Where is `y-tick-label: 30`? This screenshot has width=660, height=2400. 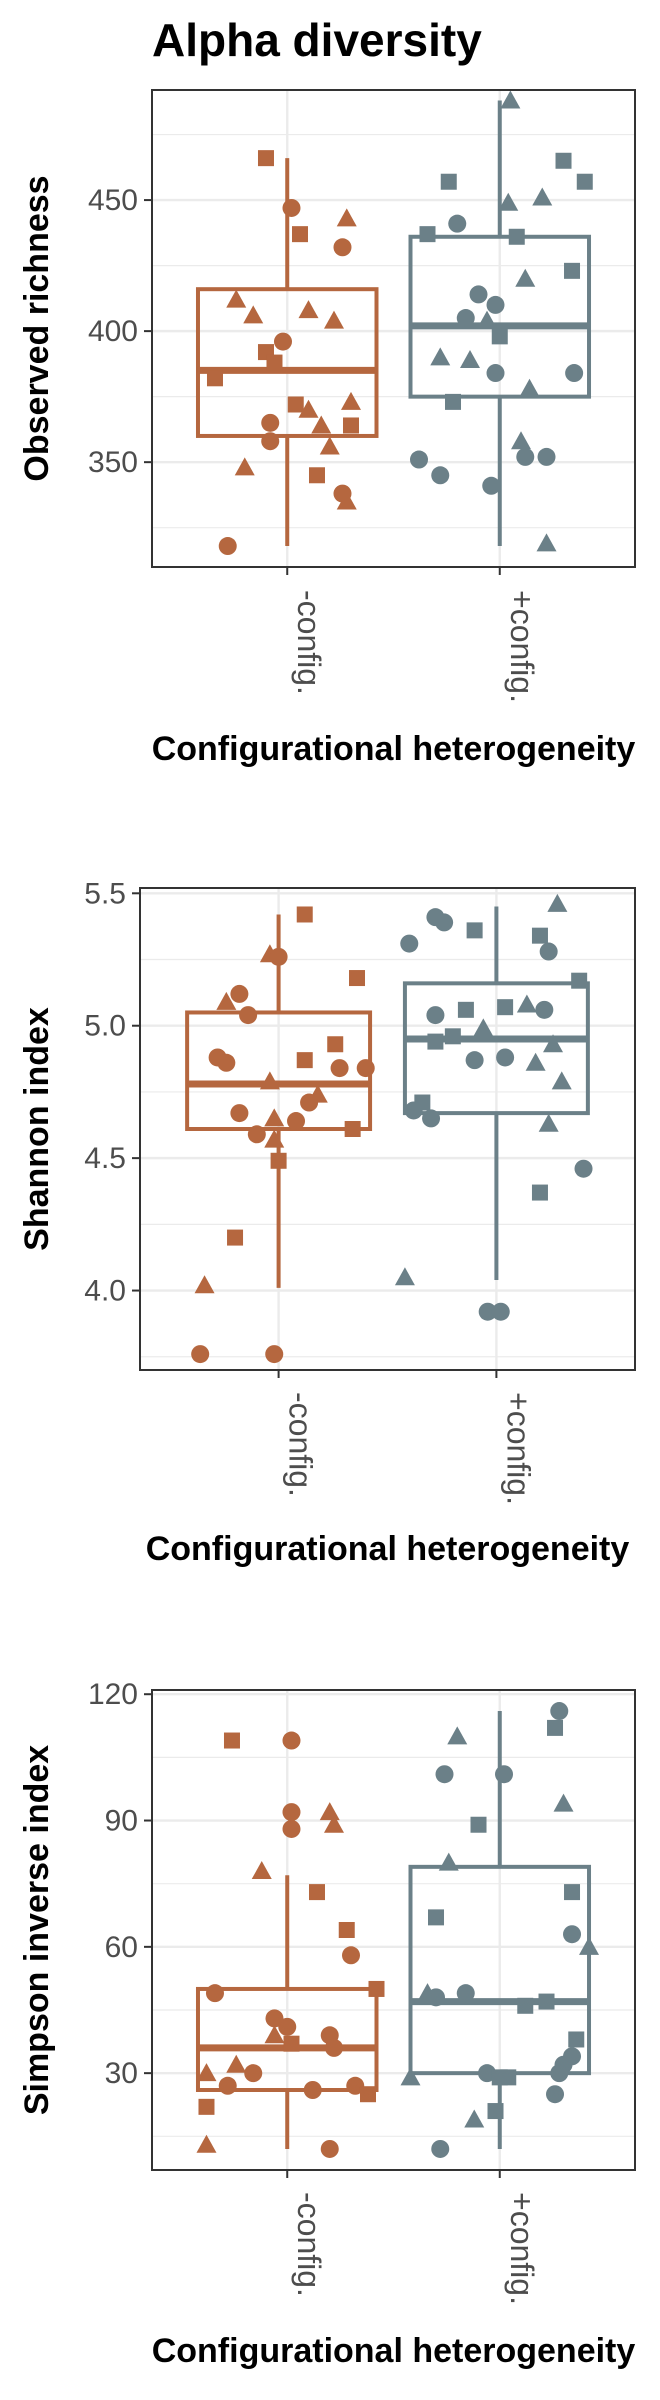 y-tick-label: 30 is located at coordinates (121, 2073).